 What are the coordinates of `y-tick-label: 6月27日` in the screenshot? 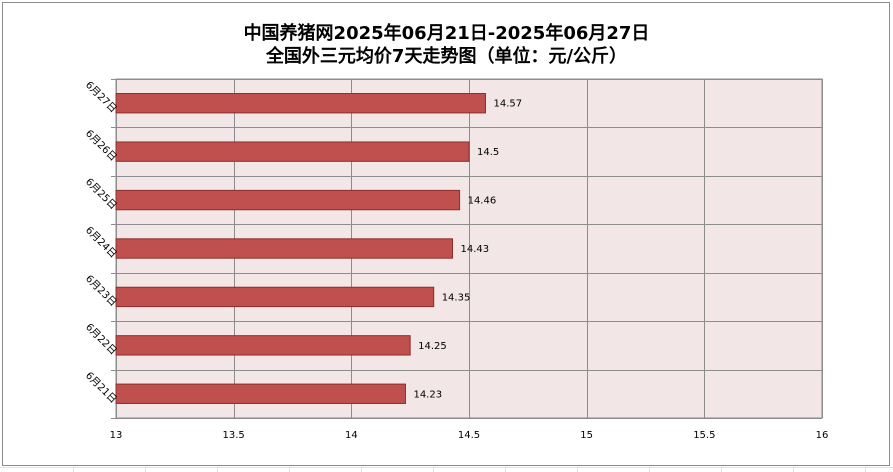 It's located at (101, 97).